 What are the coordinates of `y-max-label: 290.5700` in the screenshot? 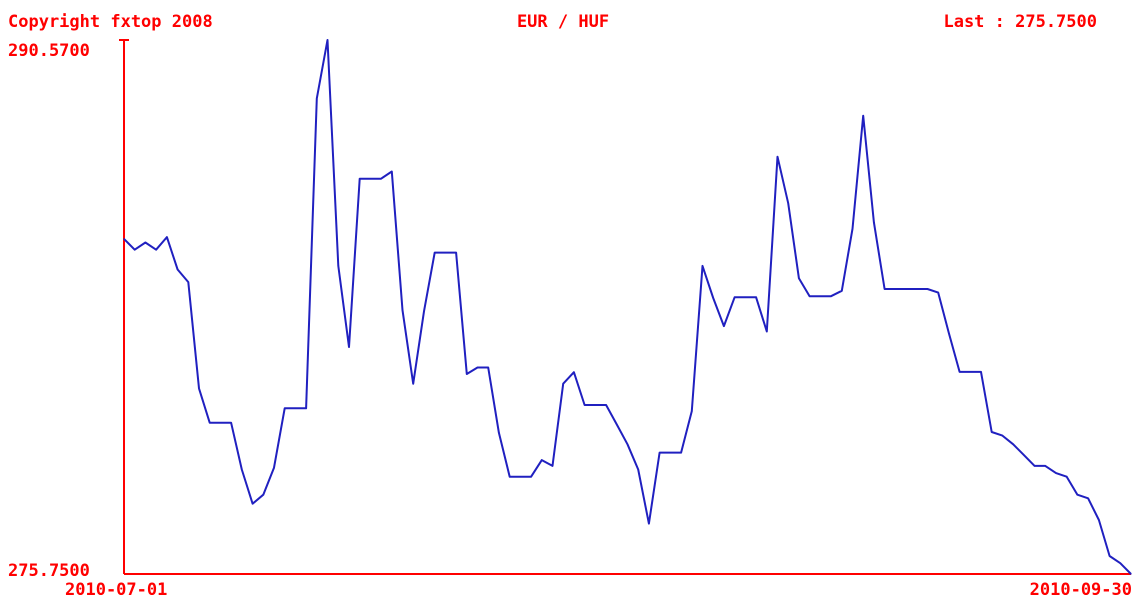 It's located at (49, 51).